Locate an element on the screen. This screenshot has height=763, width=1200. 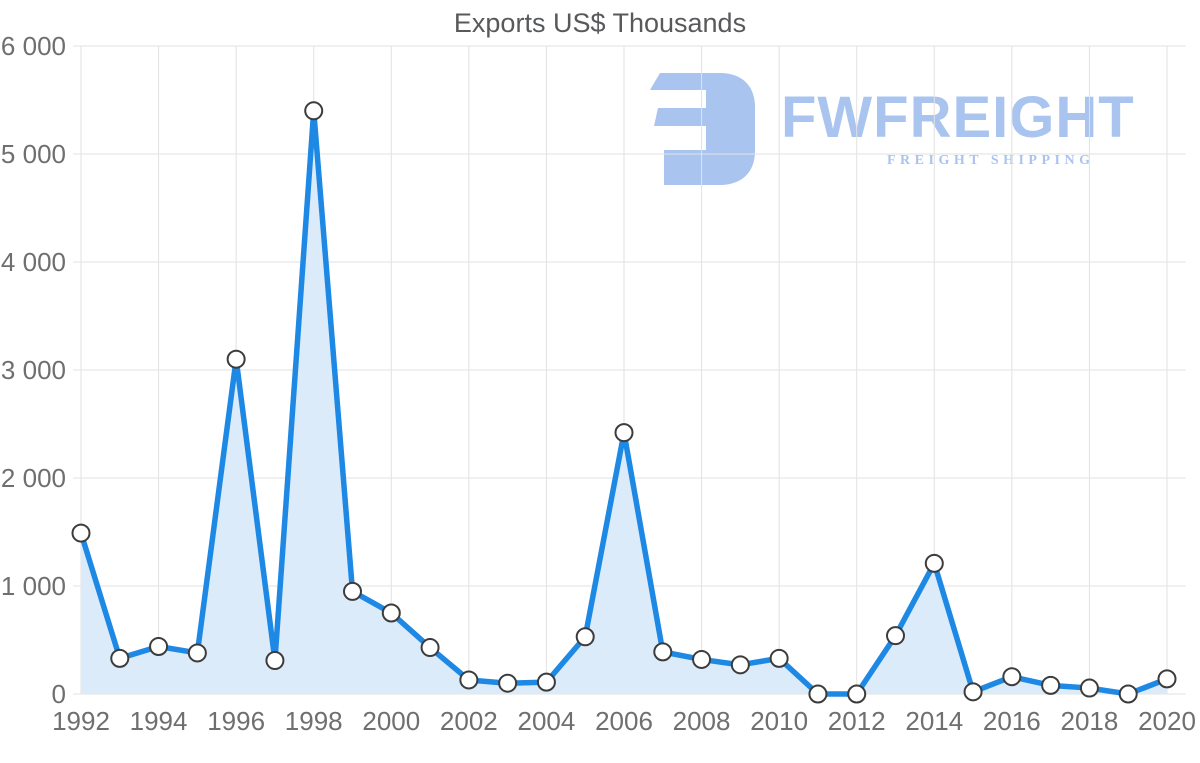
x-axis-label: 2014 is located at coordinates (934, 721).